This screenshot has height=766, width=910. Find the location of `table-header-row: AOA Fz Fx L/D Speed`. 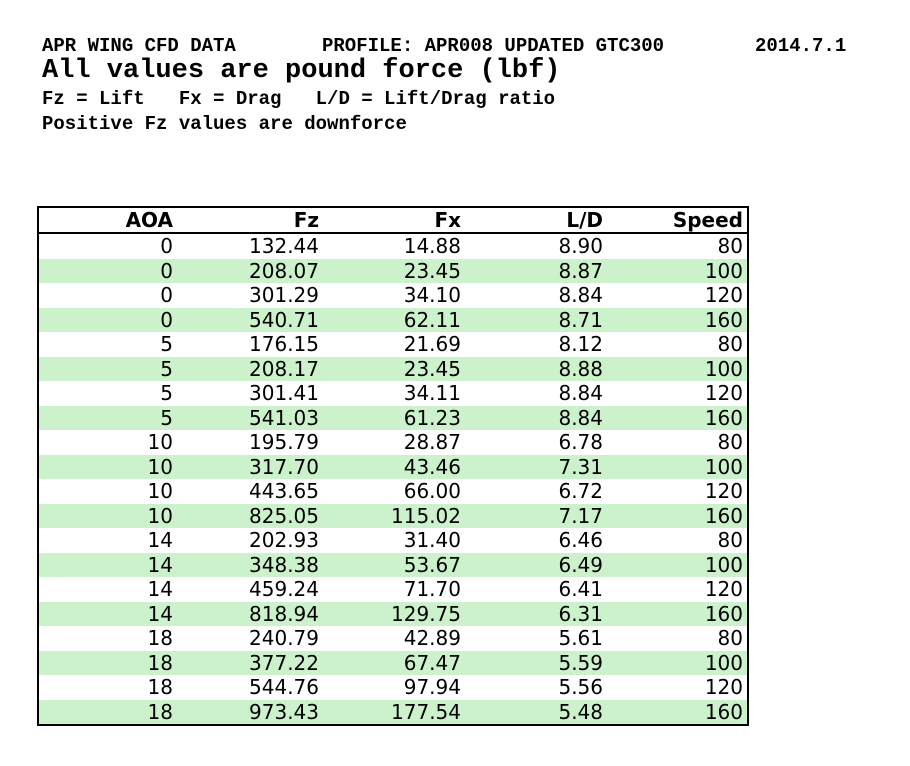

table-header-row: AOA Fz Fx L/D Speed is located at coordinates (393, 220).